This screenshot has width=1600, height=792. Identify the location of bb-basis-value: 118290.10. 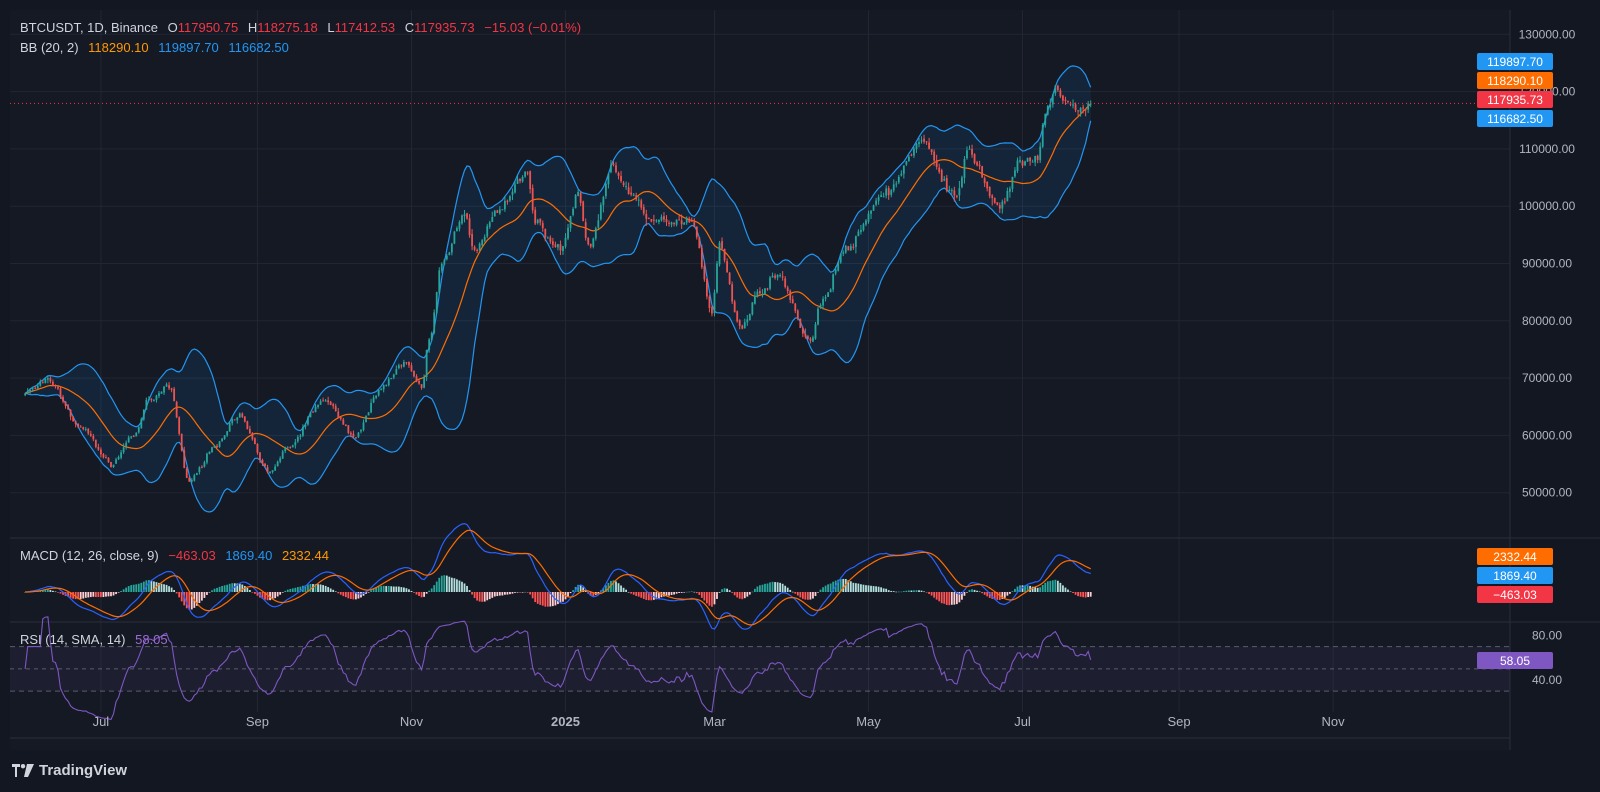
(118, 47).